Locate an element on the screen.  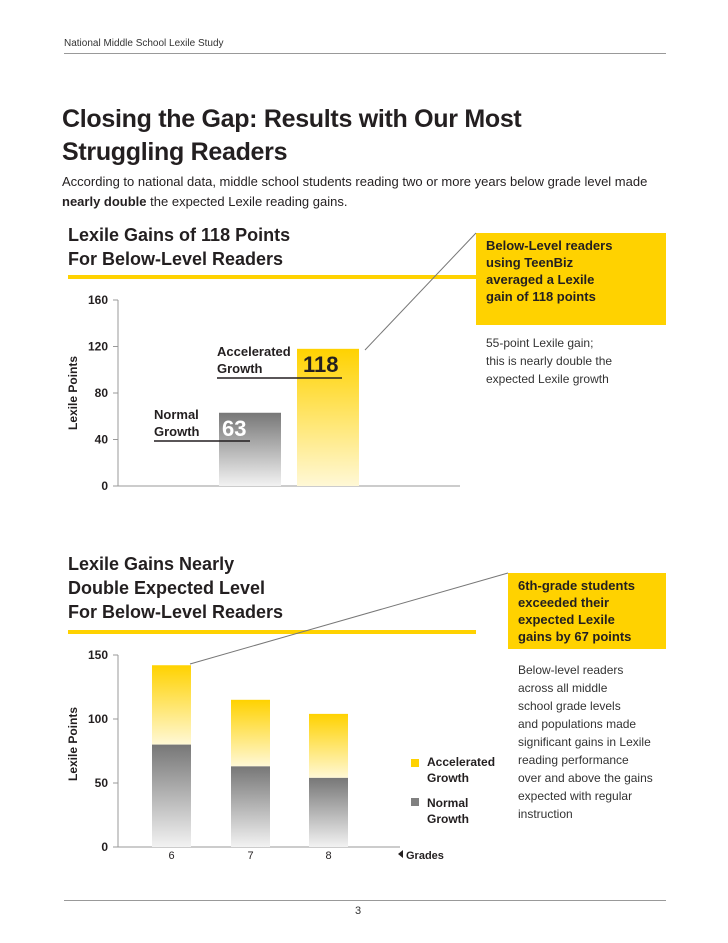
chart2-title-line3: For Below-Level Readers is located at coordinates (176, 612).